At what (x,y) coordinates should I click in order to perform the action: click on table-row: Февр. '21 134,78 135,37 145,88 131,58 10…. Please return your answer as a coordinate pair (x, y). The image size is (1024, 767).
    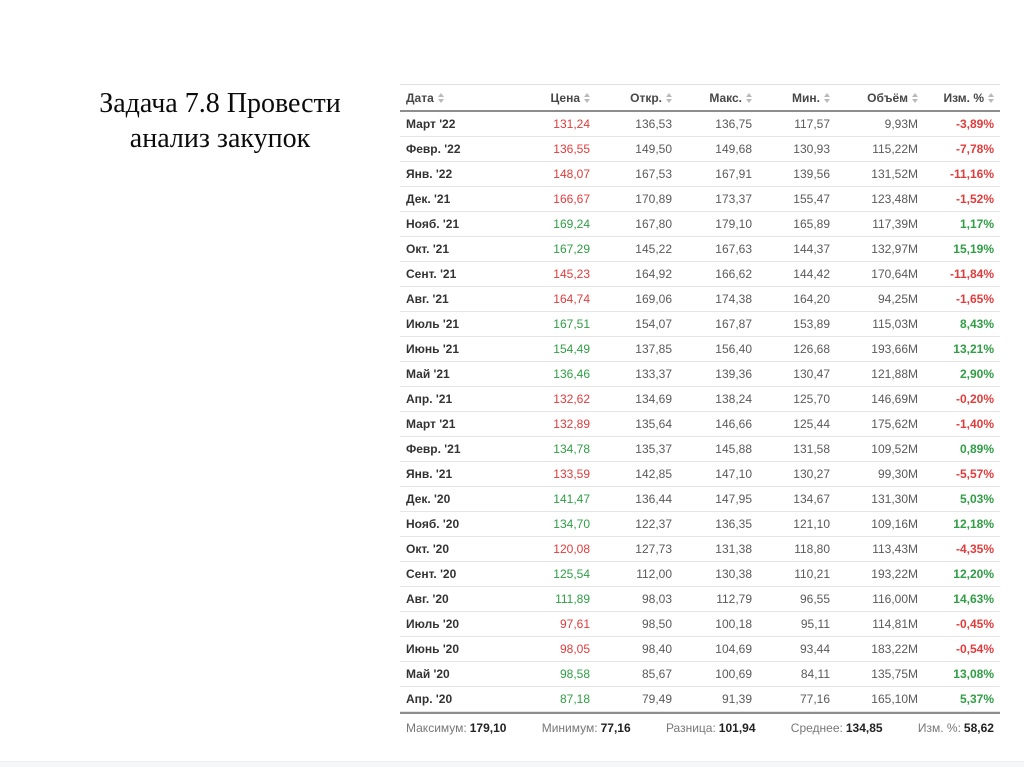
    Looking at the image, I should click on (700, 449).